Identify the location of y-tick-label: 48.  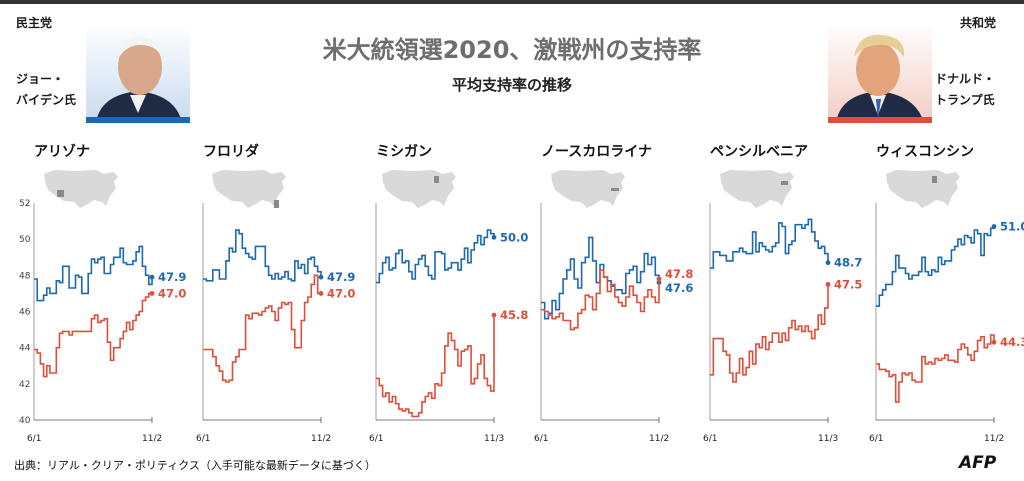
(25, 276).